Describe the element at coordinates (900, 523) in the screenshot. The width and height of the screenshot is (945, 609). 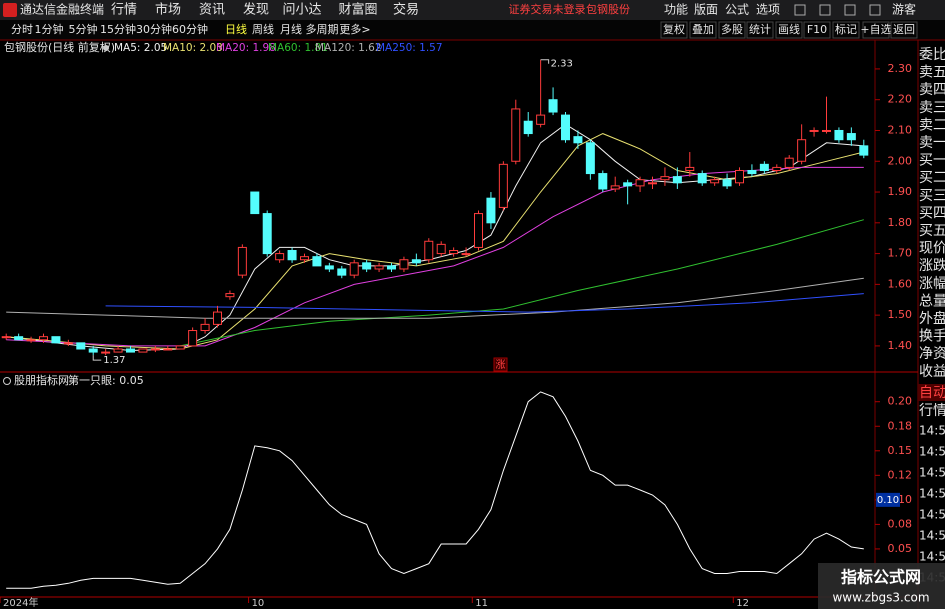
I see `y-tick-label: 0.08` at that location.